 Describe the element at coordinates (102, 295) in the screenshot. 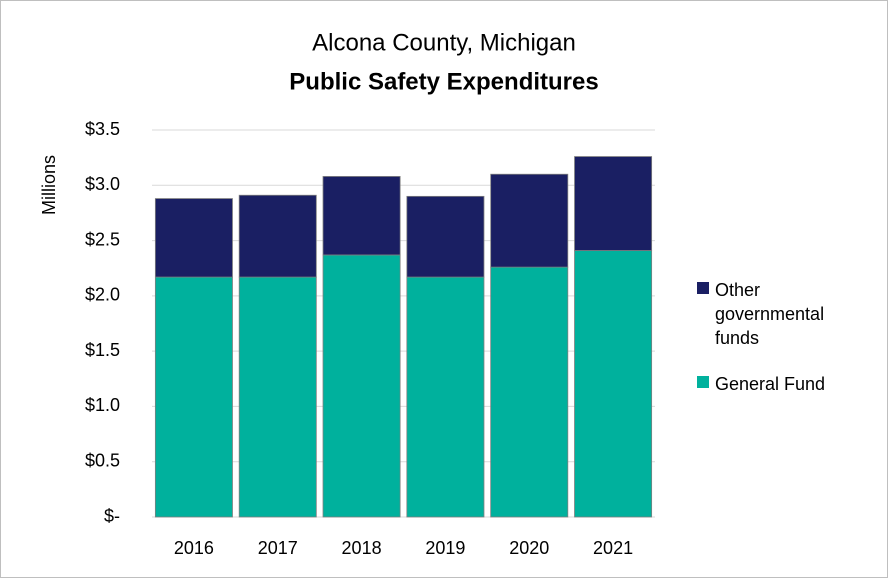

I see `y-tick-label: $2.0` at that location.